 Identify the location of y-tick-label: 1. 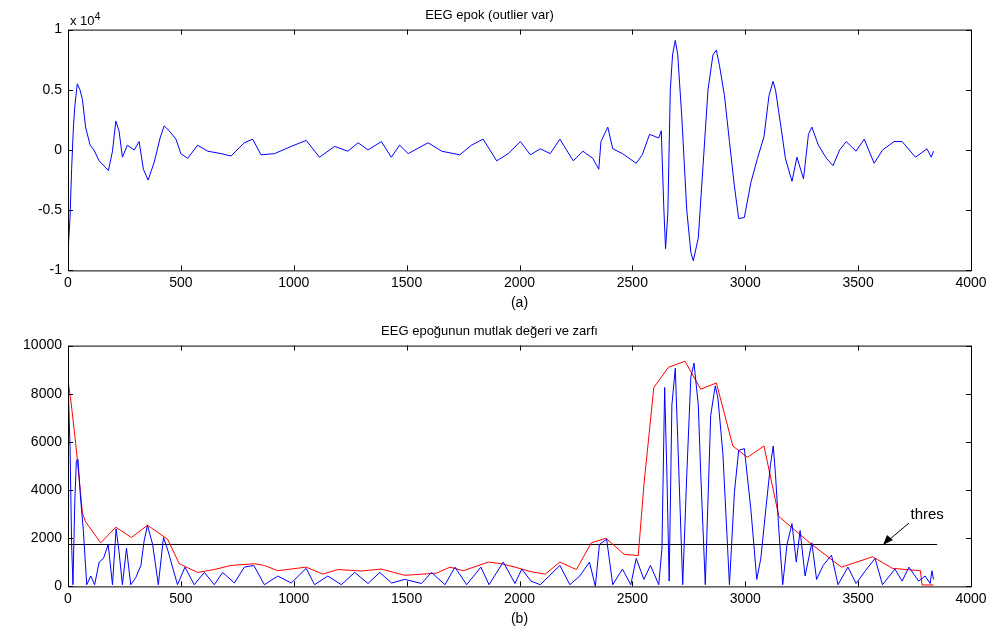
(58, 28).